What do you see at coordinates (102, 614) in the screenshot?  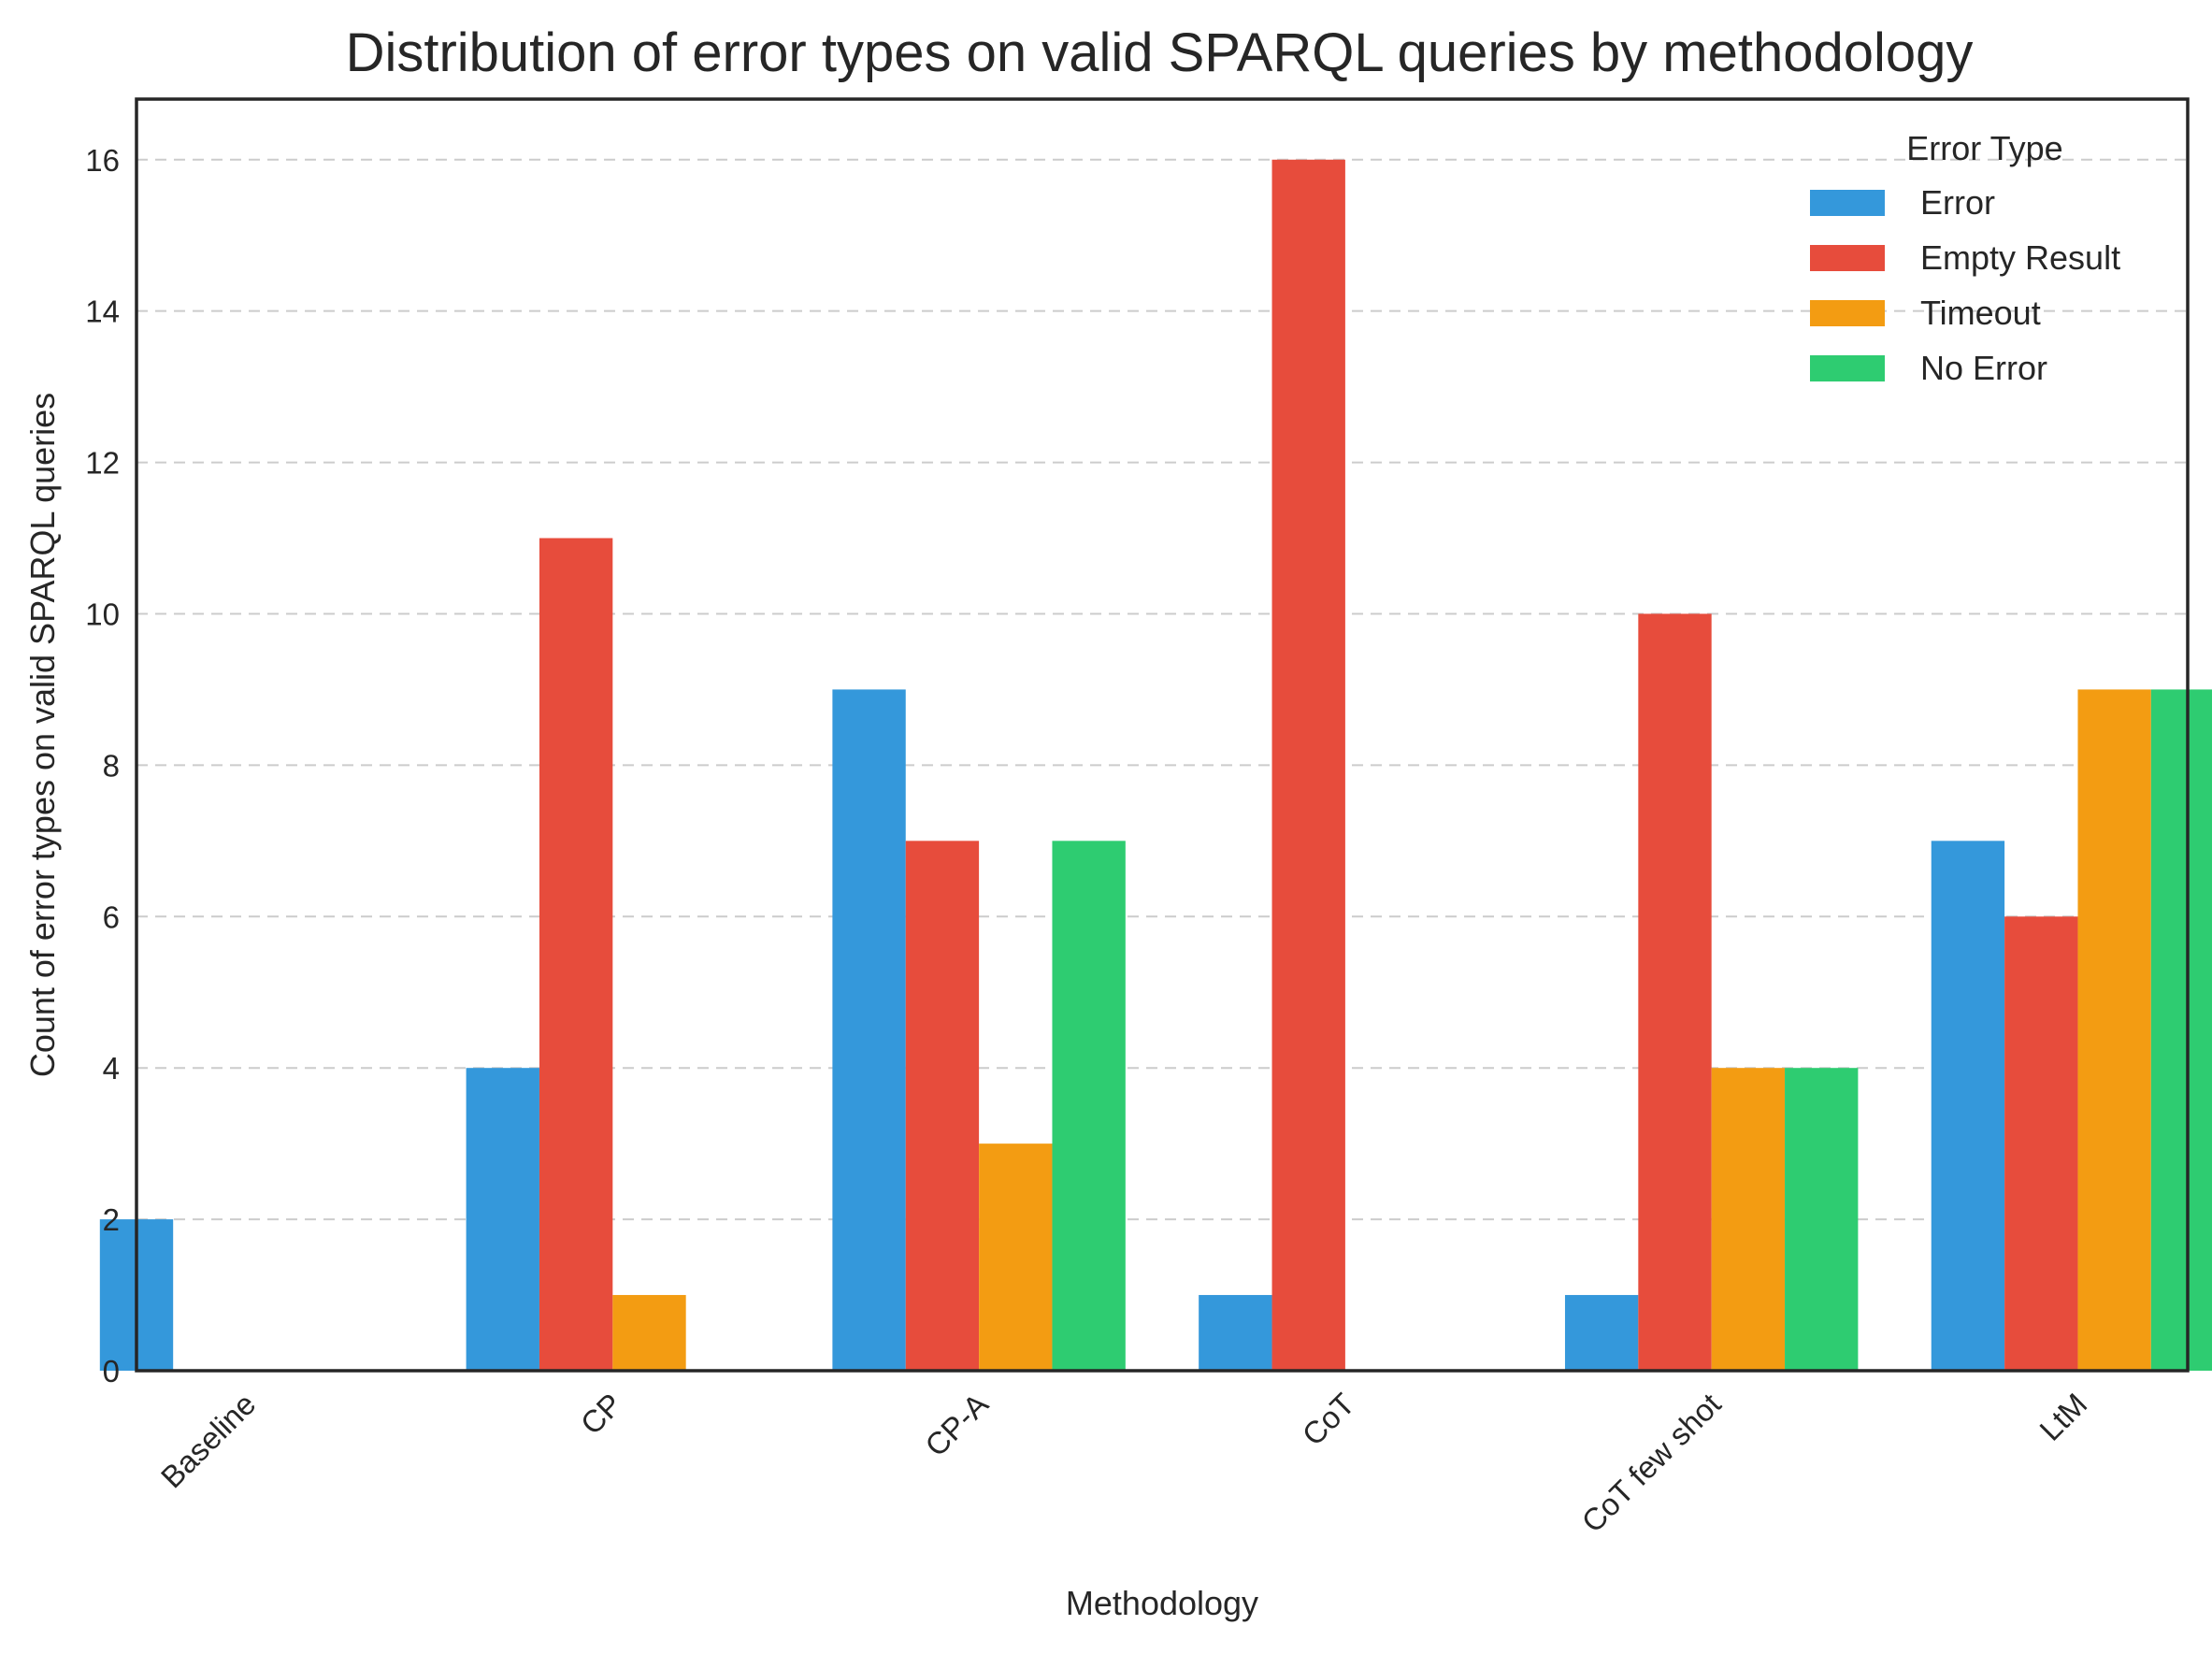 I see `y-tick-label: 10` at bounding box center [102, 614].